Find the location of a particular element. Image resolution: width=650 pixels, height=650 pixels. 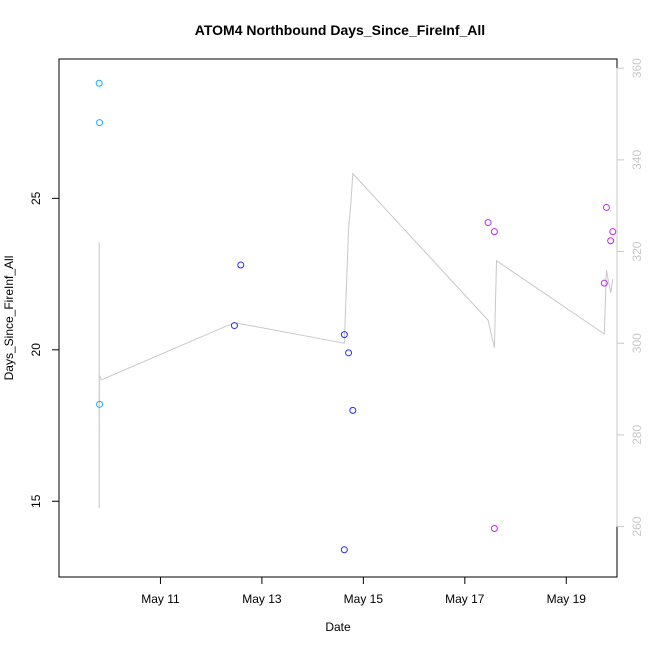

y-tick-label: 15 is located at coordinates (36, 501).